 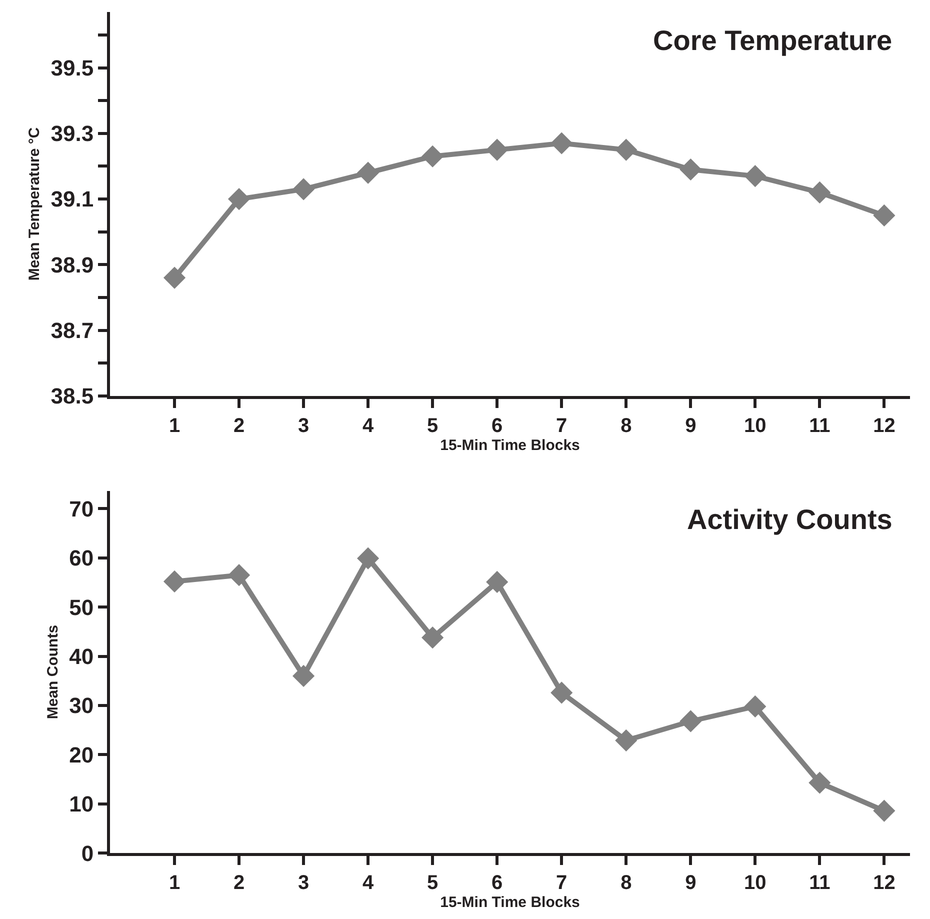 I want to click on y-tick-label: 38.9, so click(x=72, y=265).